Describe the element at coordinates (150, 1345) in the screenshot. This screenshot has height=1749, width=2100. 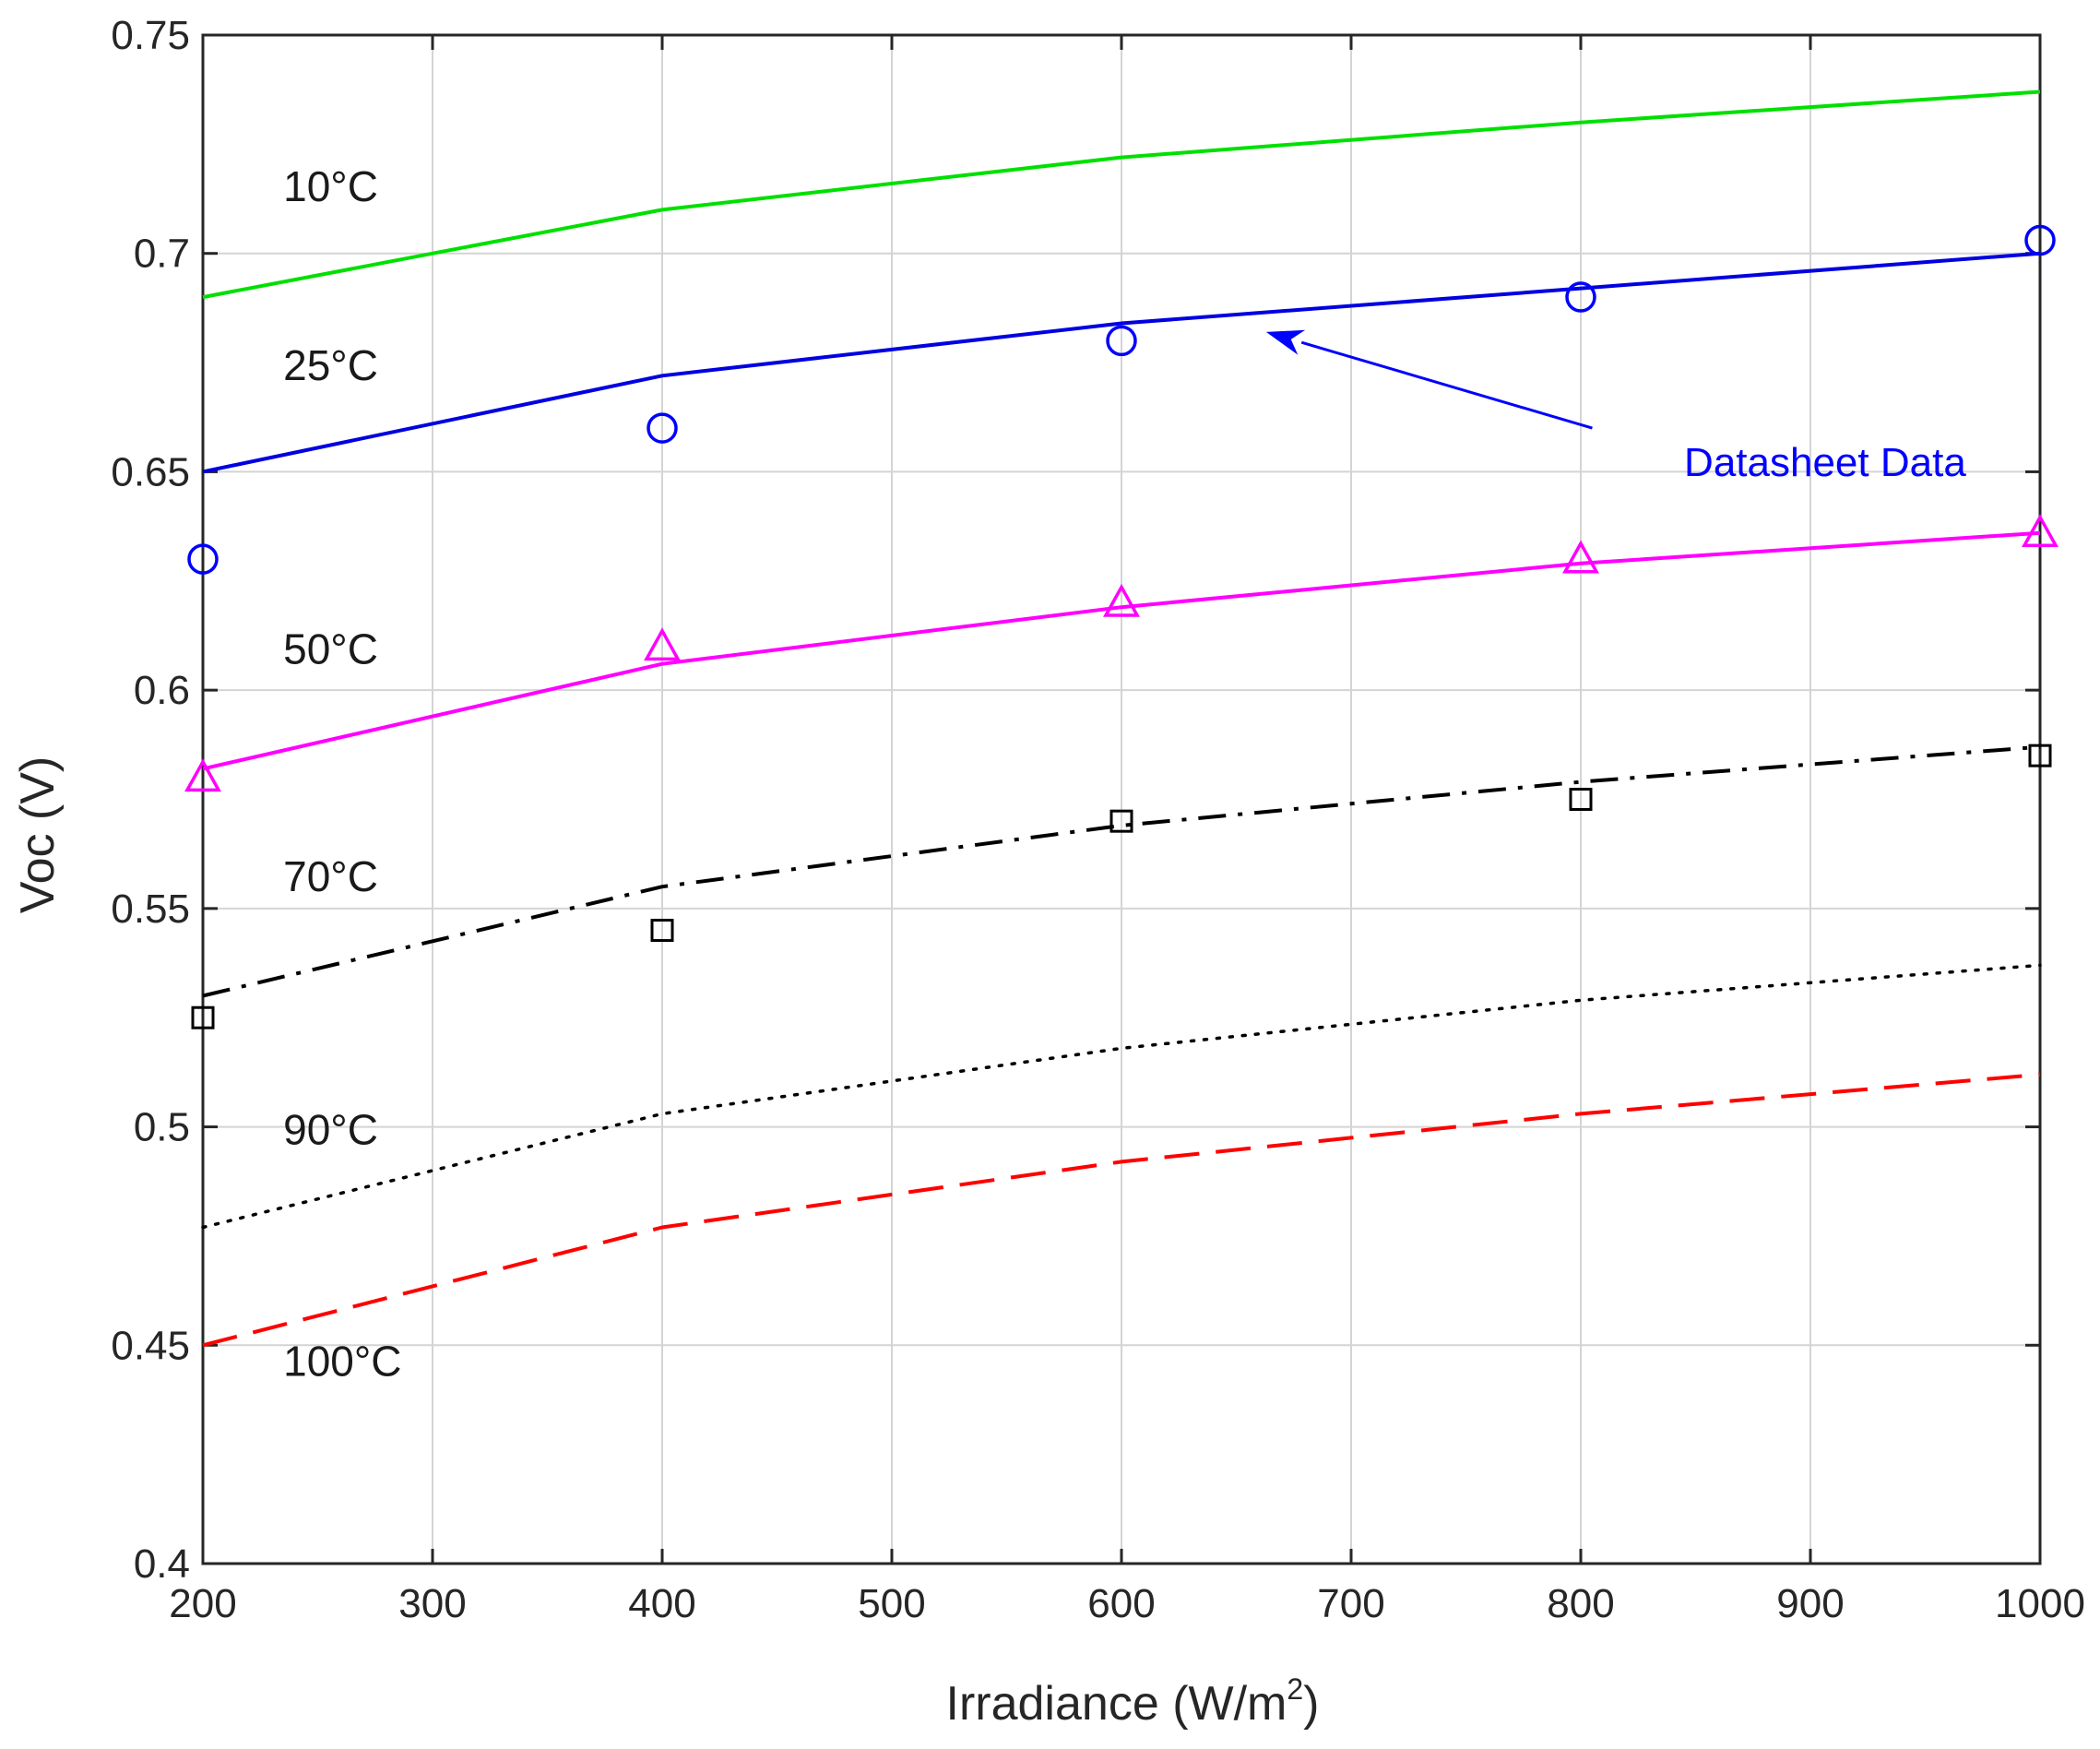
I see `y-tick-label: 0.45` at that location.